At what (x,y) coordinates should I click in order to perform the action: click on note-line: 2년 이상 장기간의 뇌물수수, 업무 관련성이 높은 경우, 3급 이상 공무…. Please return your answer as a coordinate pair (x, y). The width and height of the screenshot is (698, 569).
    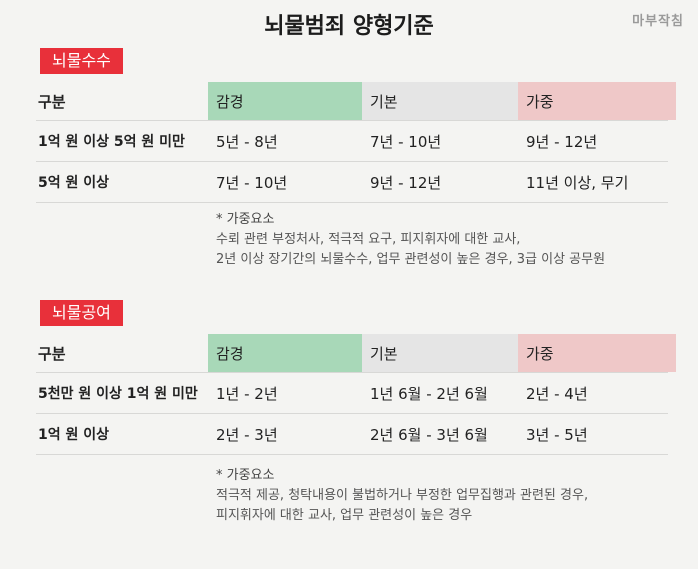
    Looking at the image, I should click on (411, 259).